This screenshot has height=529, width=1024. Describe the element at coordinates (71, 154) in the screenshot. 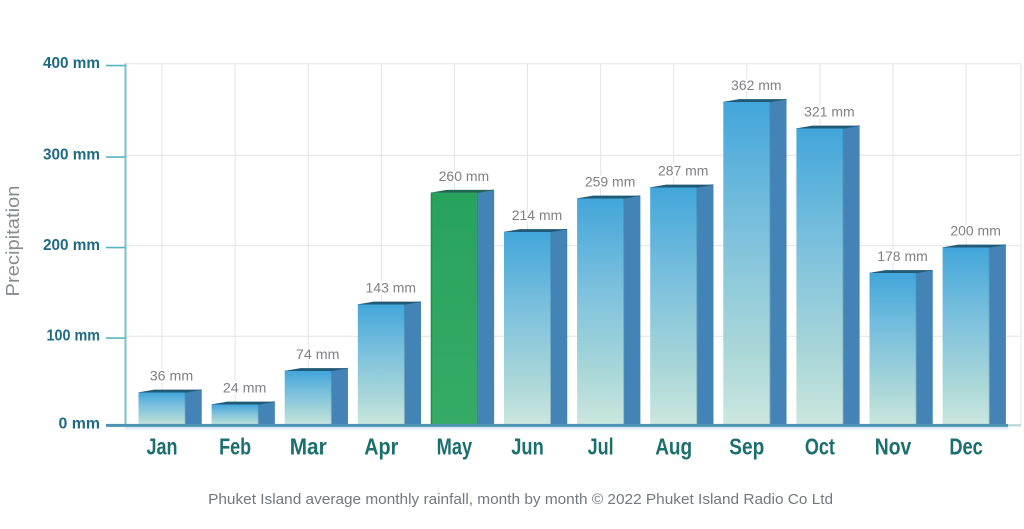

I see `svg-text: 300 mm` at that location.